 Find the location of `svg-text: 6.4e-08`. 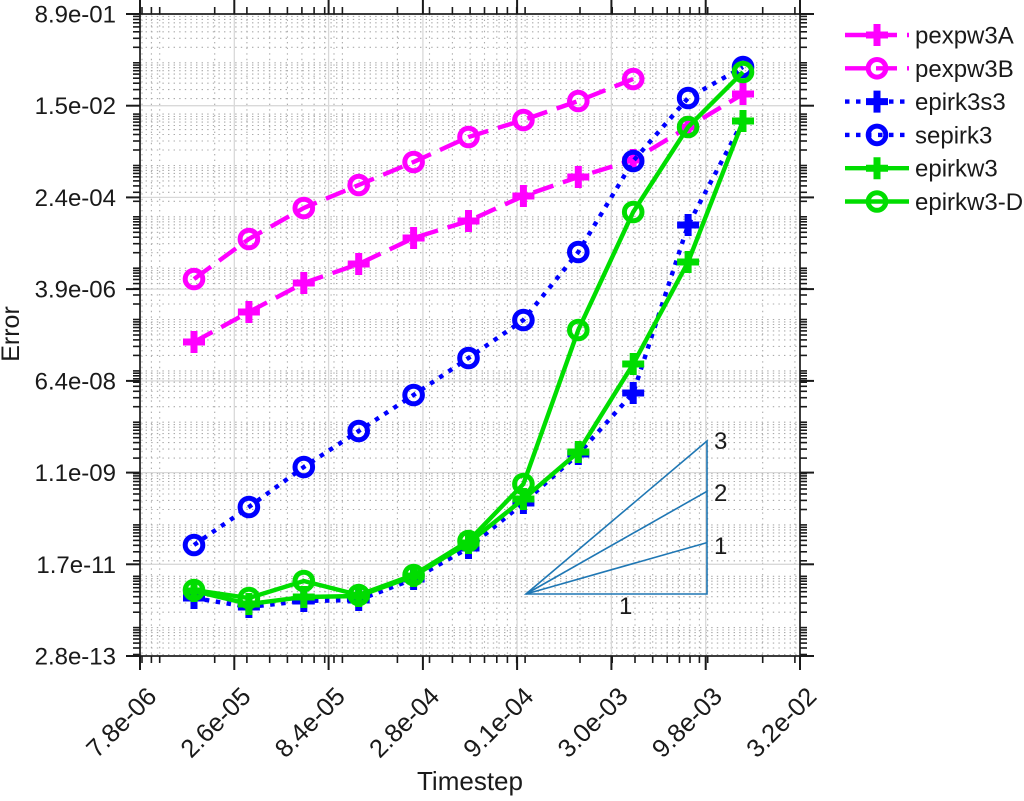

svg-text: 6.4e-08 is located at coordinates (75, 381).